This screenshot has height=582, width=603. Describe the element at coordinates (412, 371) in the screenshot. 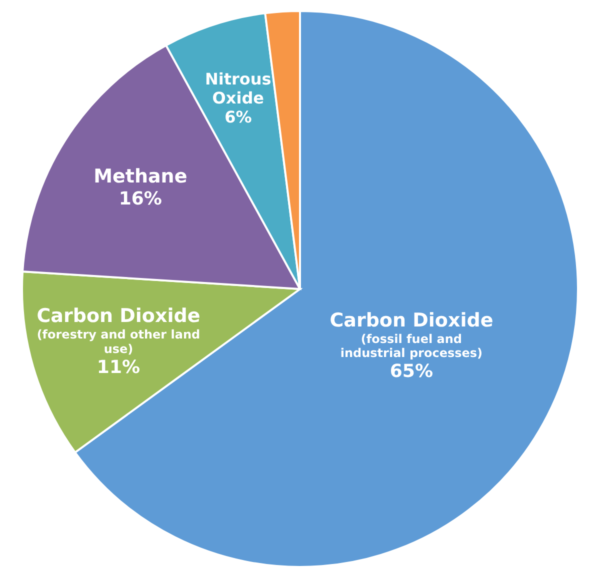

I see `data-label: 65%` at that location.